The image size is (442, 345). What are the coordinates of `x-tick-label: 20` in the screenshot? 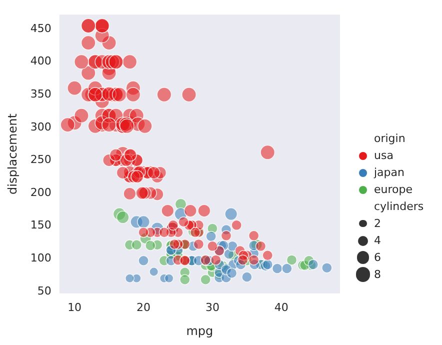 It's located at (143, 307).